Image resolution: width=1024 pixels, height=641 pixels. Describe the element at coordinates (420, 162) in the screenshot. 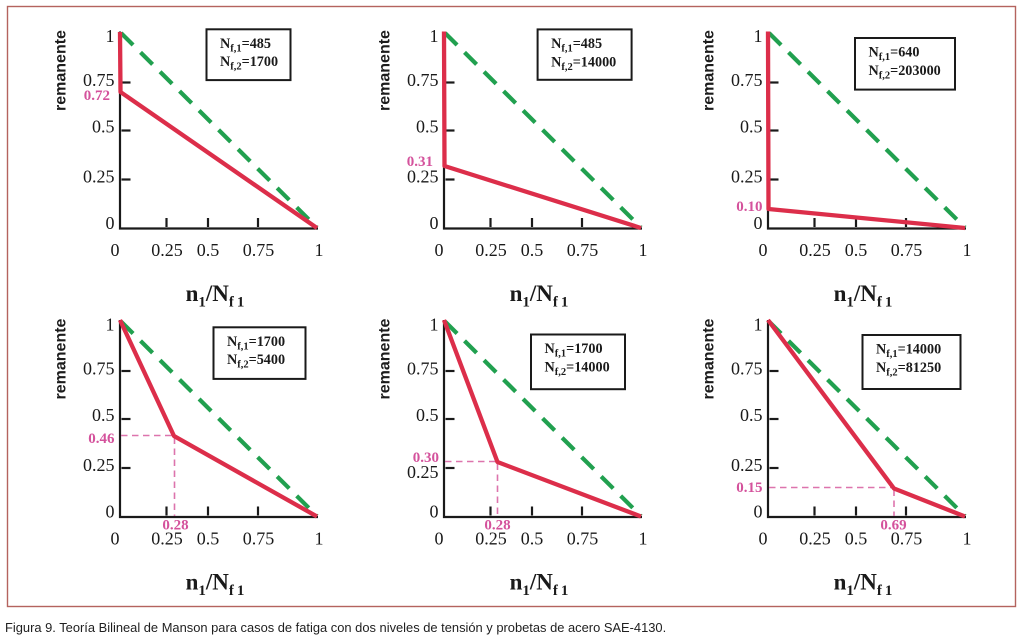

I see `svg-text: 0.31` at that location.